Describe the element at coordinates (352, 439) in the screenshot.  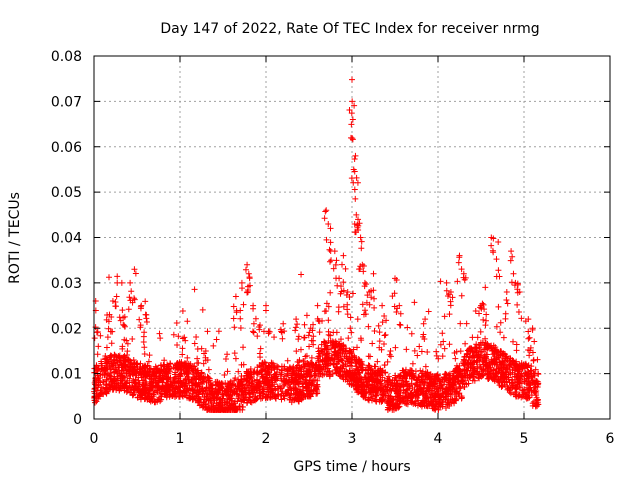
I see `x-tick-label: 3` at that location.